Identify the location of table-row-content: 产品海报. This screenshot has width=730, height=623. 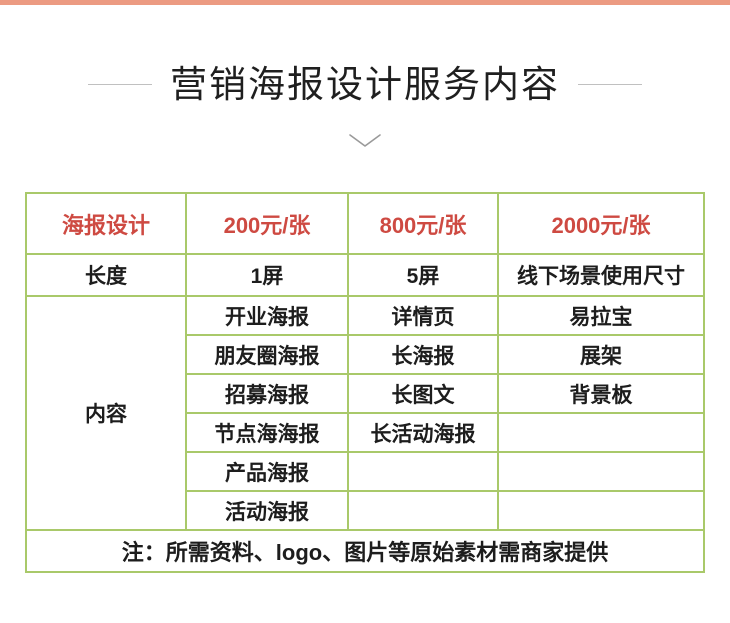
(365, 471).